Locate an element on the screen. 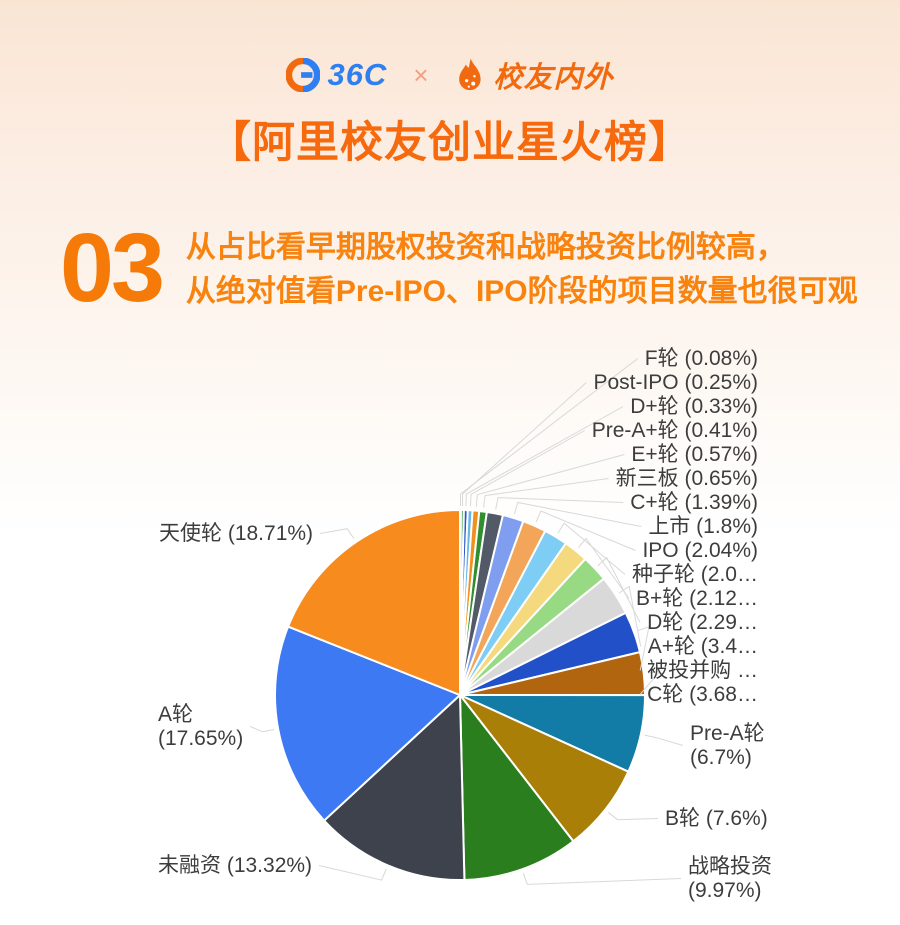  leader-line-D轮 is located at coordinates (619, 589).